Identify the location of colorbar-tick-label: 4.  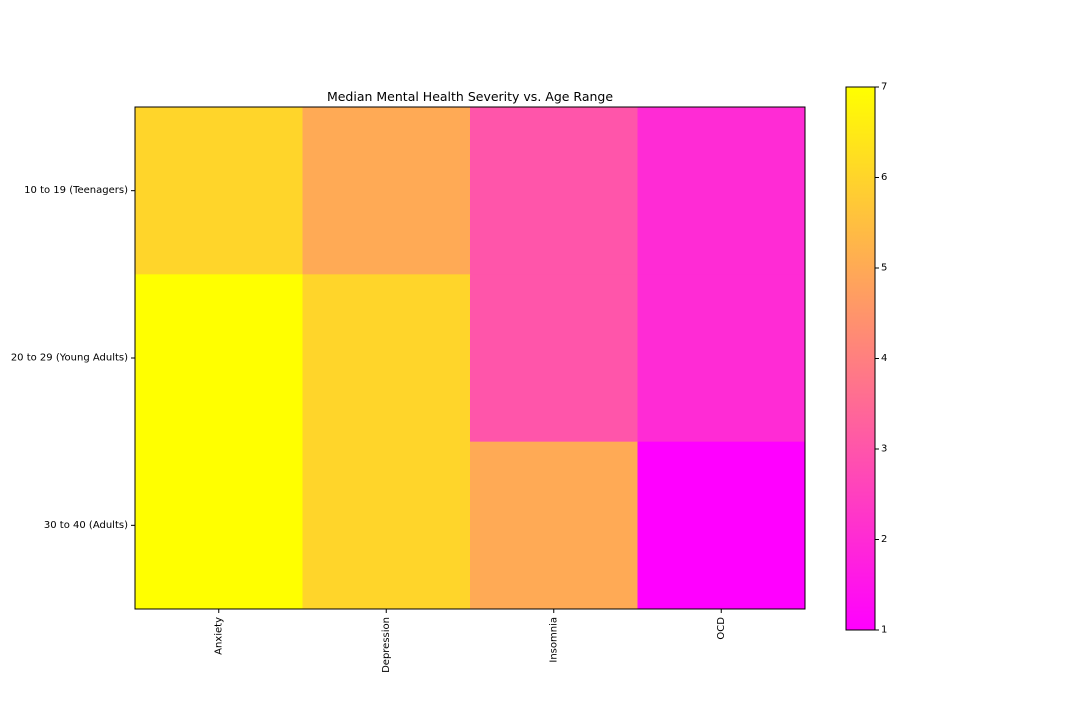
(884, 358).